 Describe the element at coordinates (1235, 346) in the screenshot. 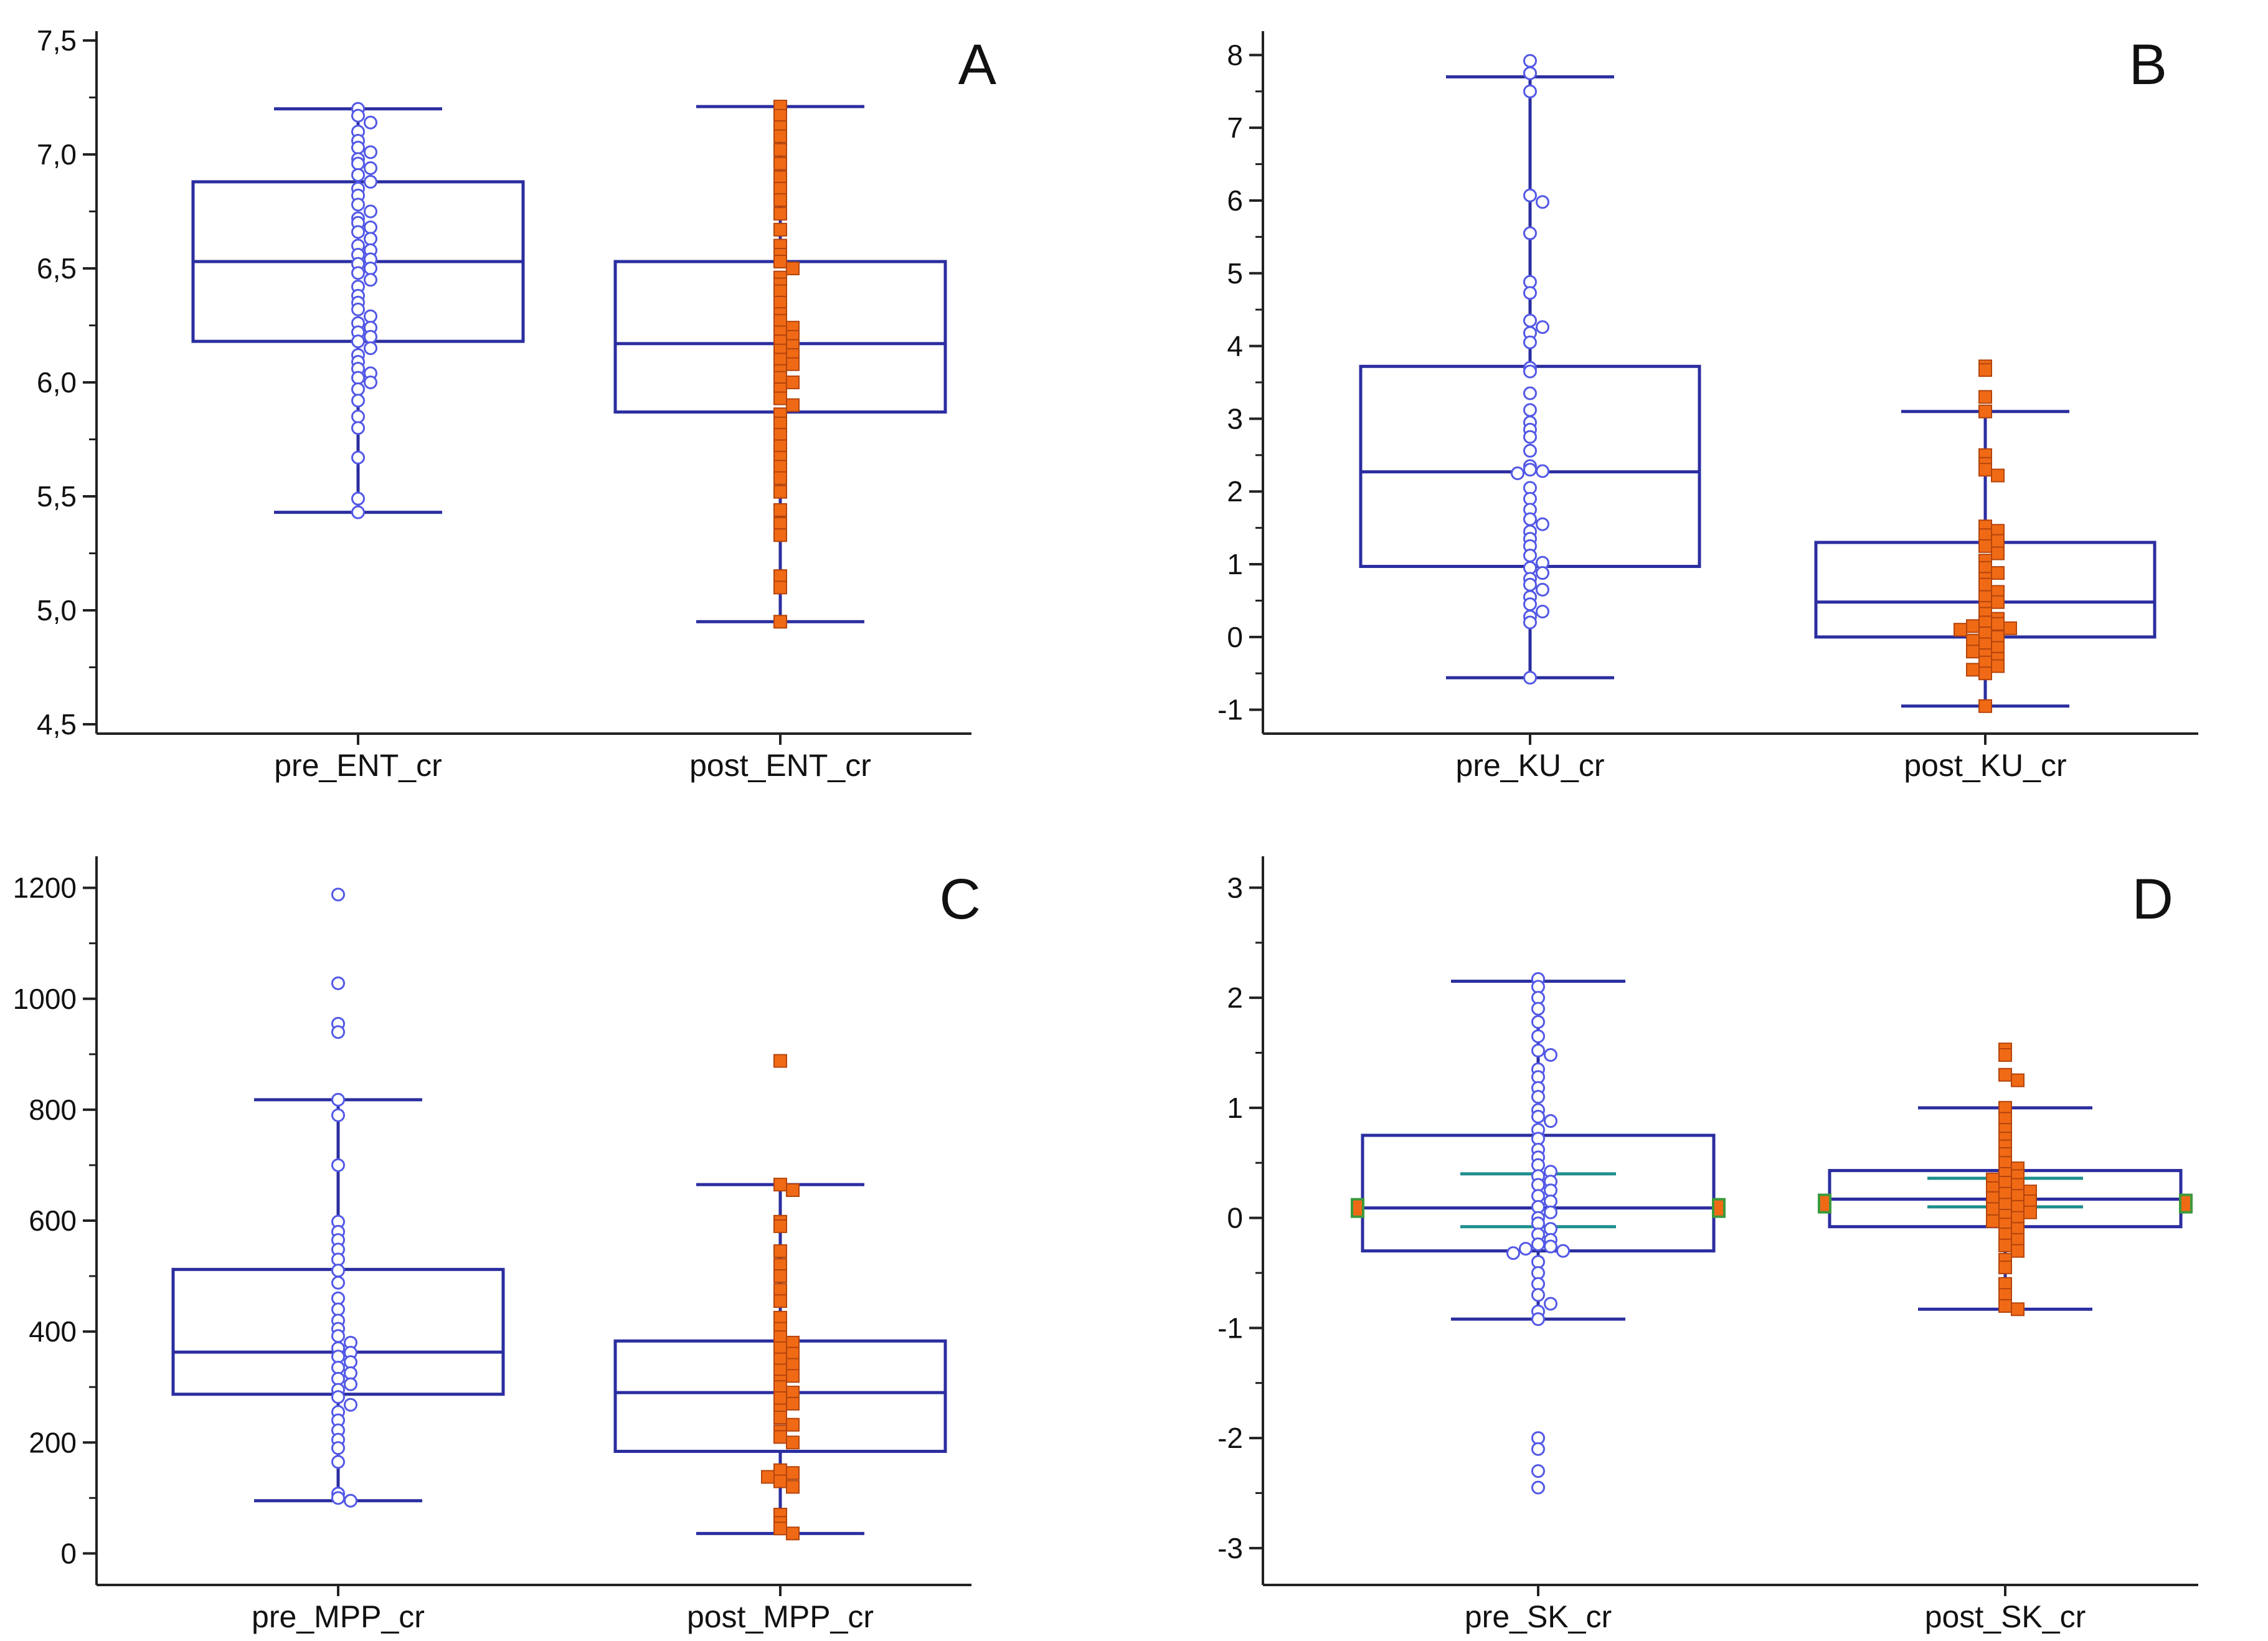

I see `y-tick-label: 4` at that location.